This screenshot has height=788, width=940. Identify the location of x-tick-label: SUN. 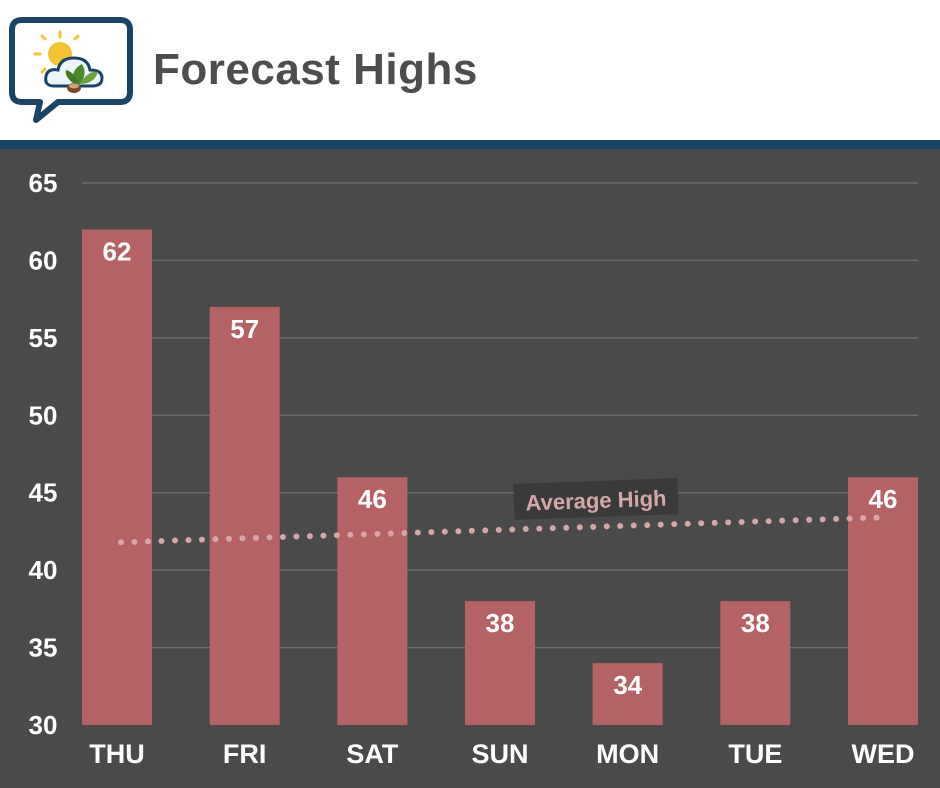
(499, 754).